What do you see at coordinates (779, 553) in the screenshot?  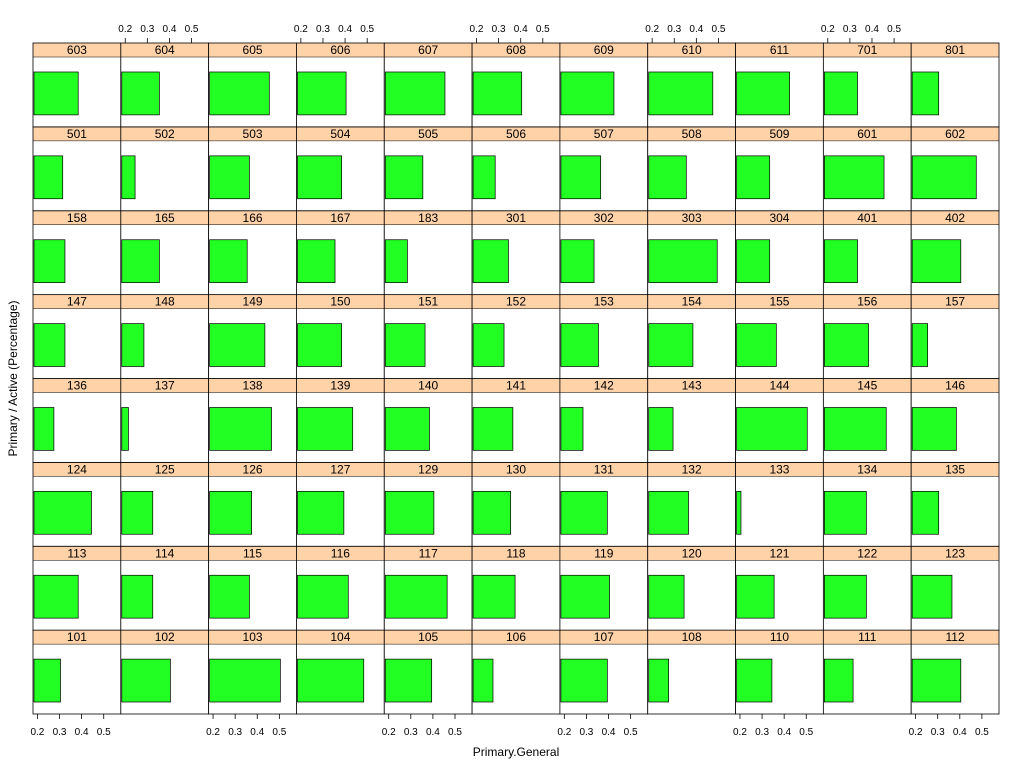 I see `strip-label: 121` at bounding box center [779, 553].